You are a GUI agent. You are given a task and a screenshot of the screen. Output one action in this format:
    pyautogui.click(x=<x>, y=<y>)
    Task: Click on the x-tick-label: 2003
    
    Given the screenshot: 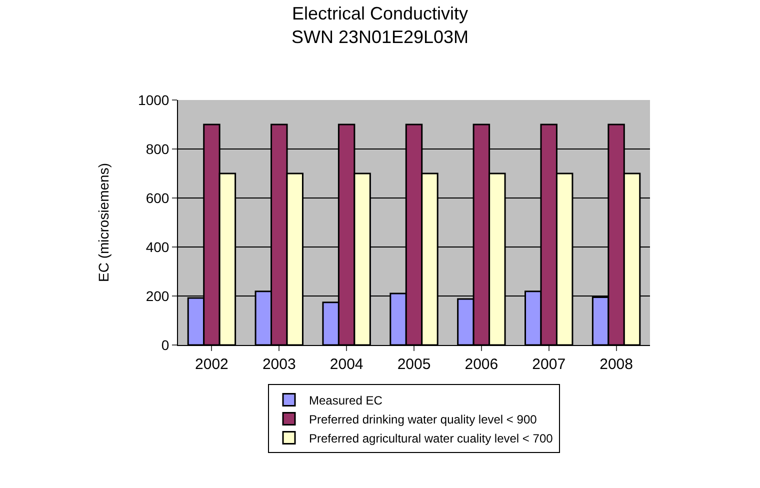 What is the action you would take?
    pyautogui.click(x=279, y=364)
    